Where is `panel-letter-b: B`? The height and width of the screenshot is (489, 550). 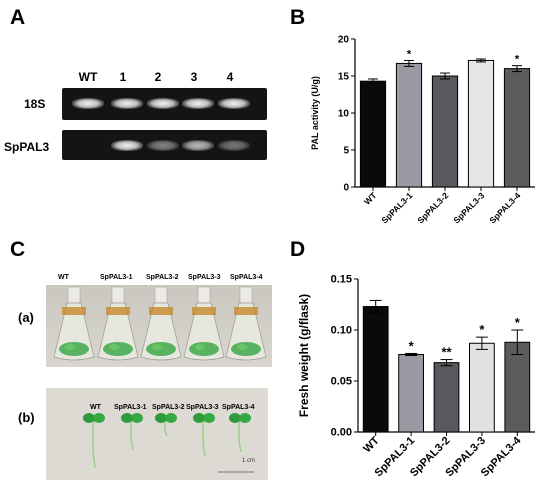 panel-letter-b: B is located at coordinates (298, 17).